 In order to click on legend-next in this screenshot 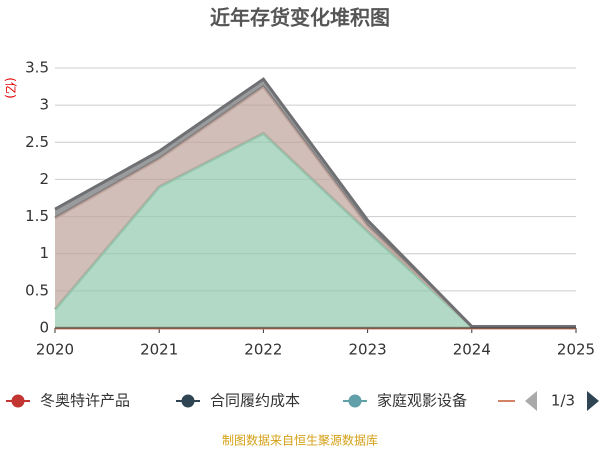, I will do `click(593, 401)`.